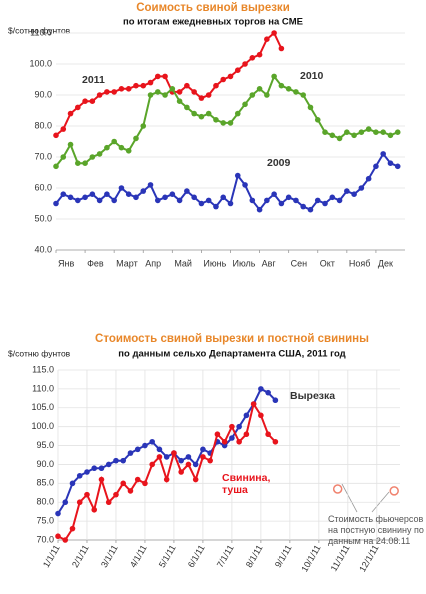  What do you see at coordinates (45, 483) in the screenshot?
I see `y-tick-label: 85.0` at bounding box center [45, 483].